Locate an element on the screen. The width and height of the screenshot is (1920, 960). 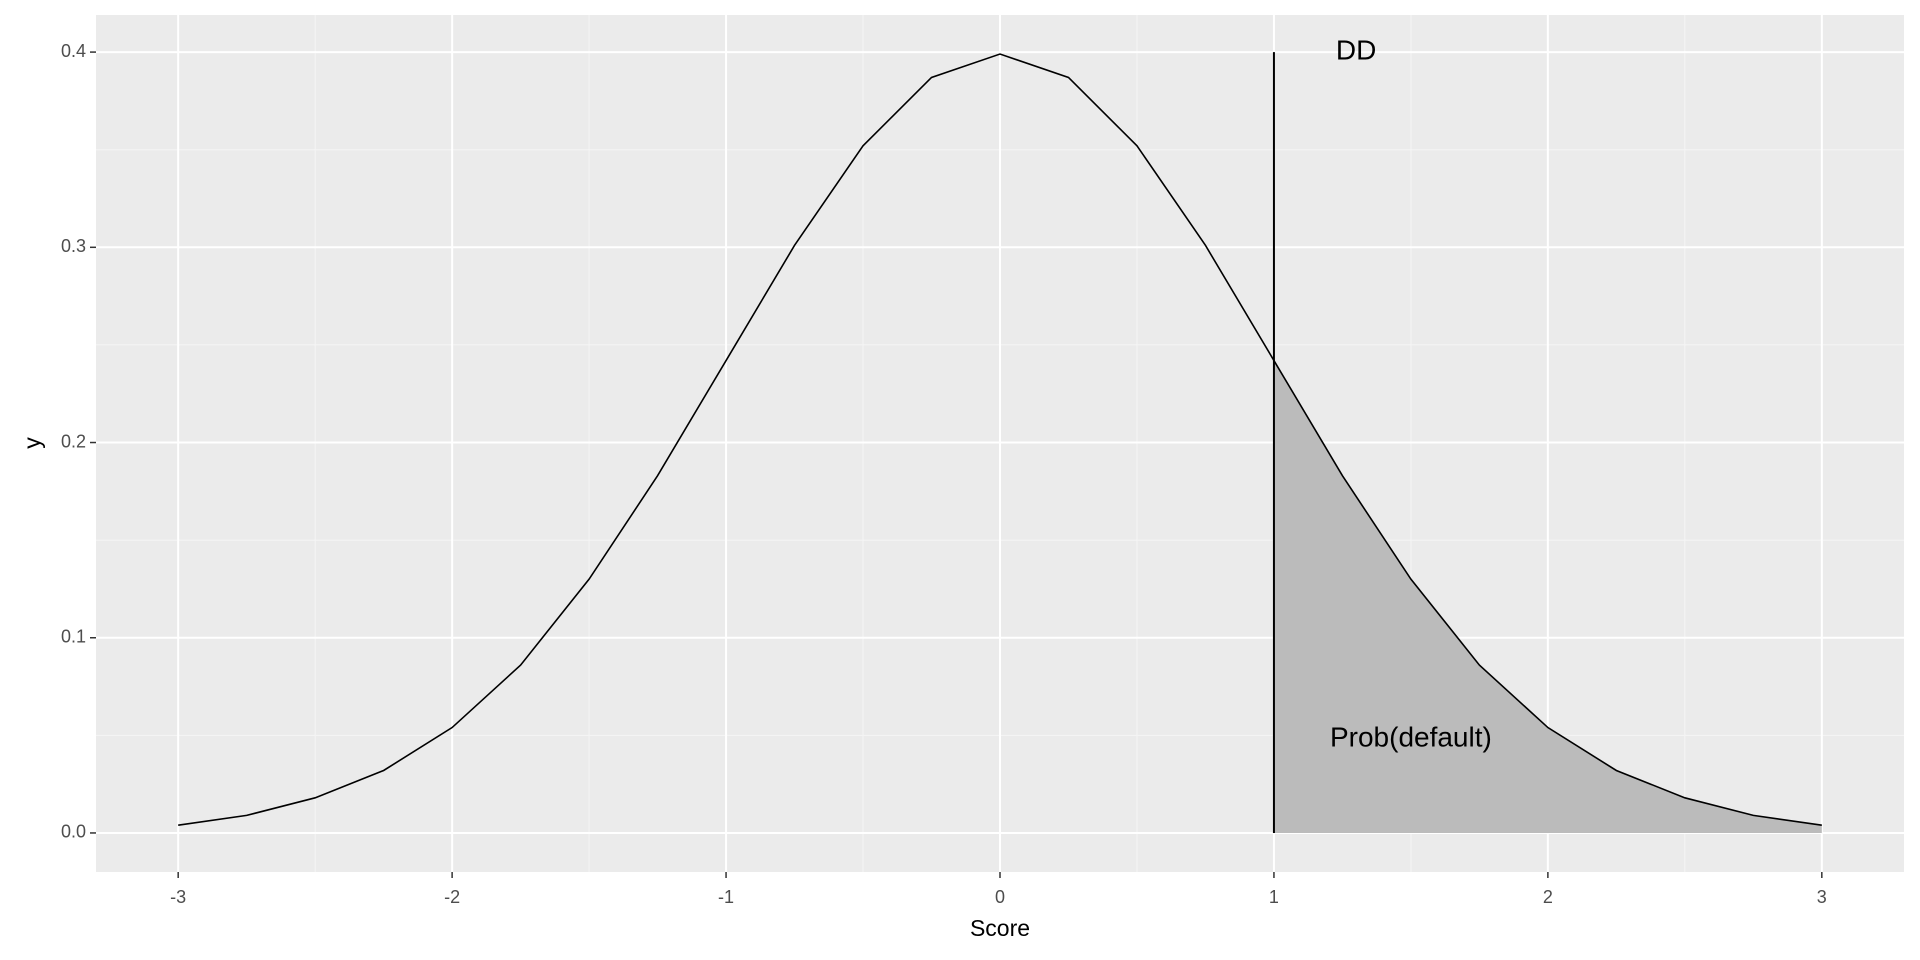
annotation: DD is located at coordinates (1356, 49).